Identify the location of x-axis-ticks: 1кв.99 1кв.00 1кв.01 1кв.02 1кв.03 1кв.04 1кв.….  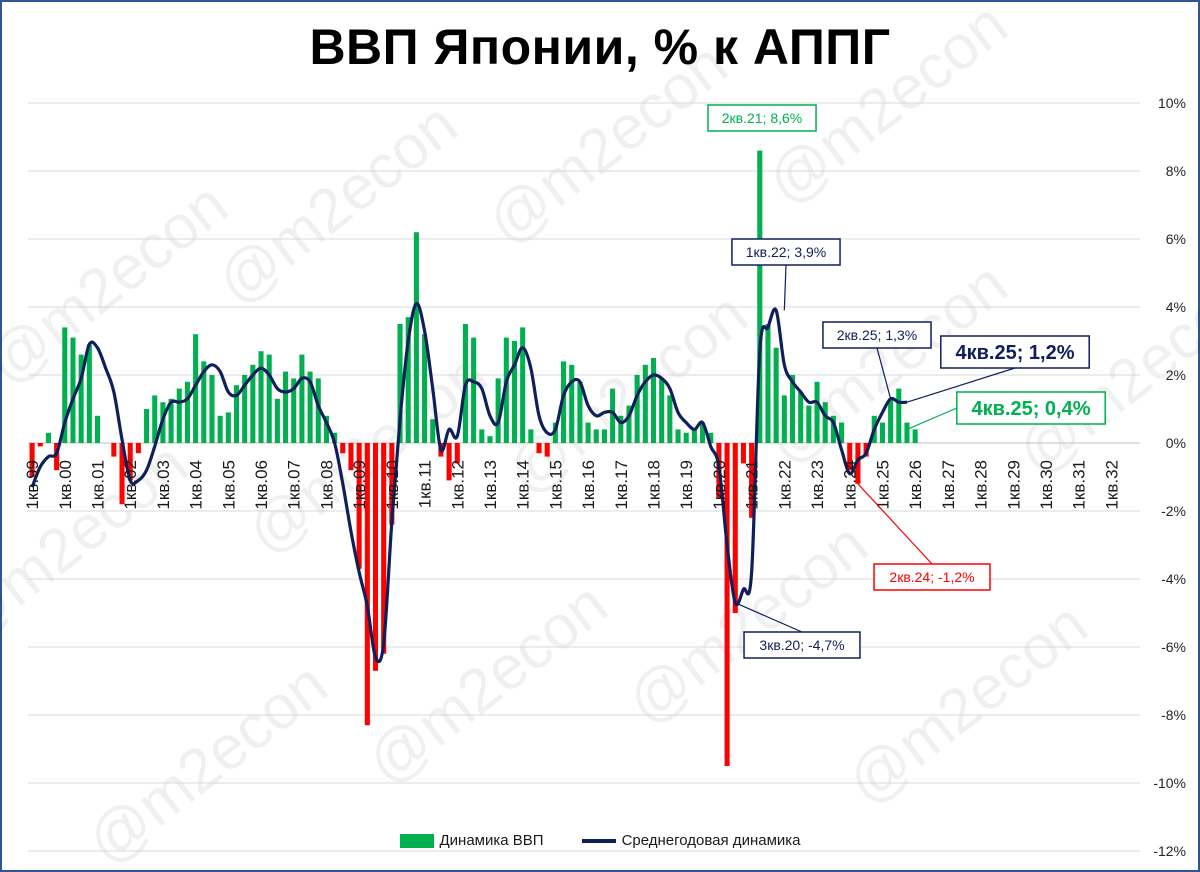
(572, 485).